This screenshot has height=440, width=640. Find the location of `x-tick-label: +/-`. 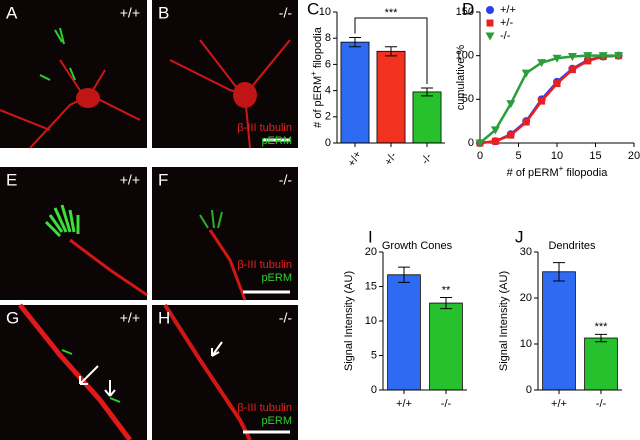

x-tick-label: +/- is located at coordinates (390, 159).